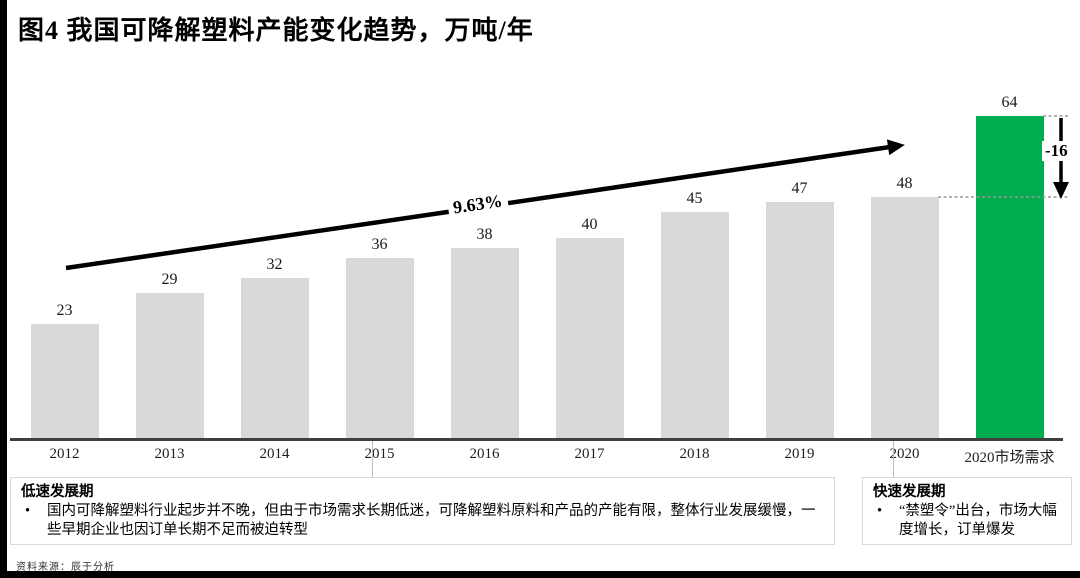 This screenshot has width=1080, height=578. Describe the element at coordinates (484, 454) in the screenshot. I see `x-tick-label: 2016` at that location.